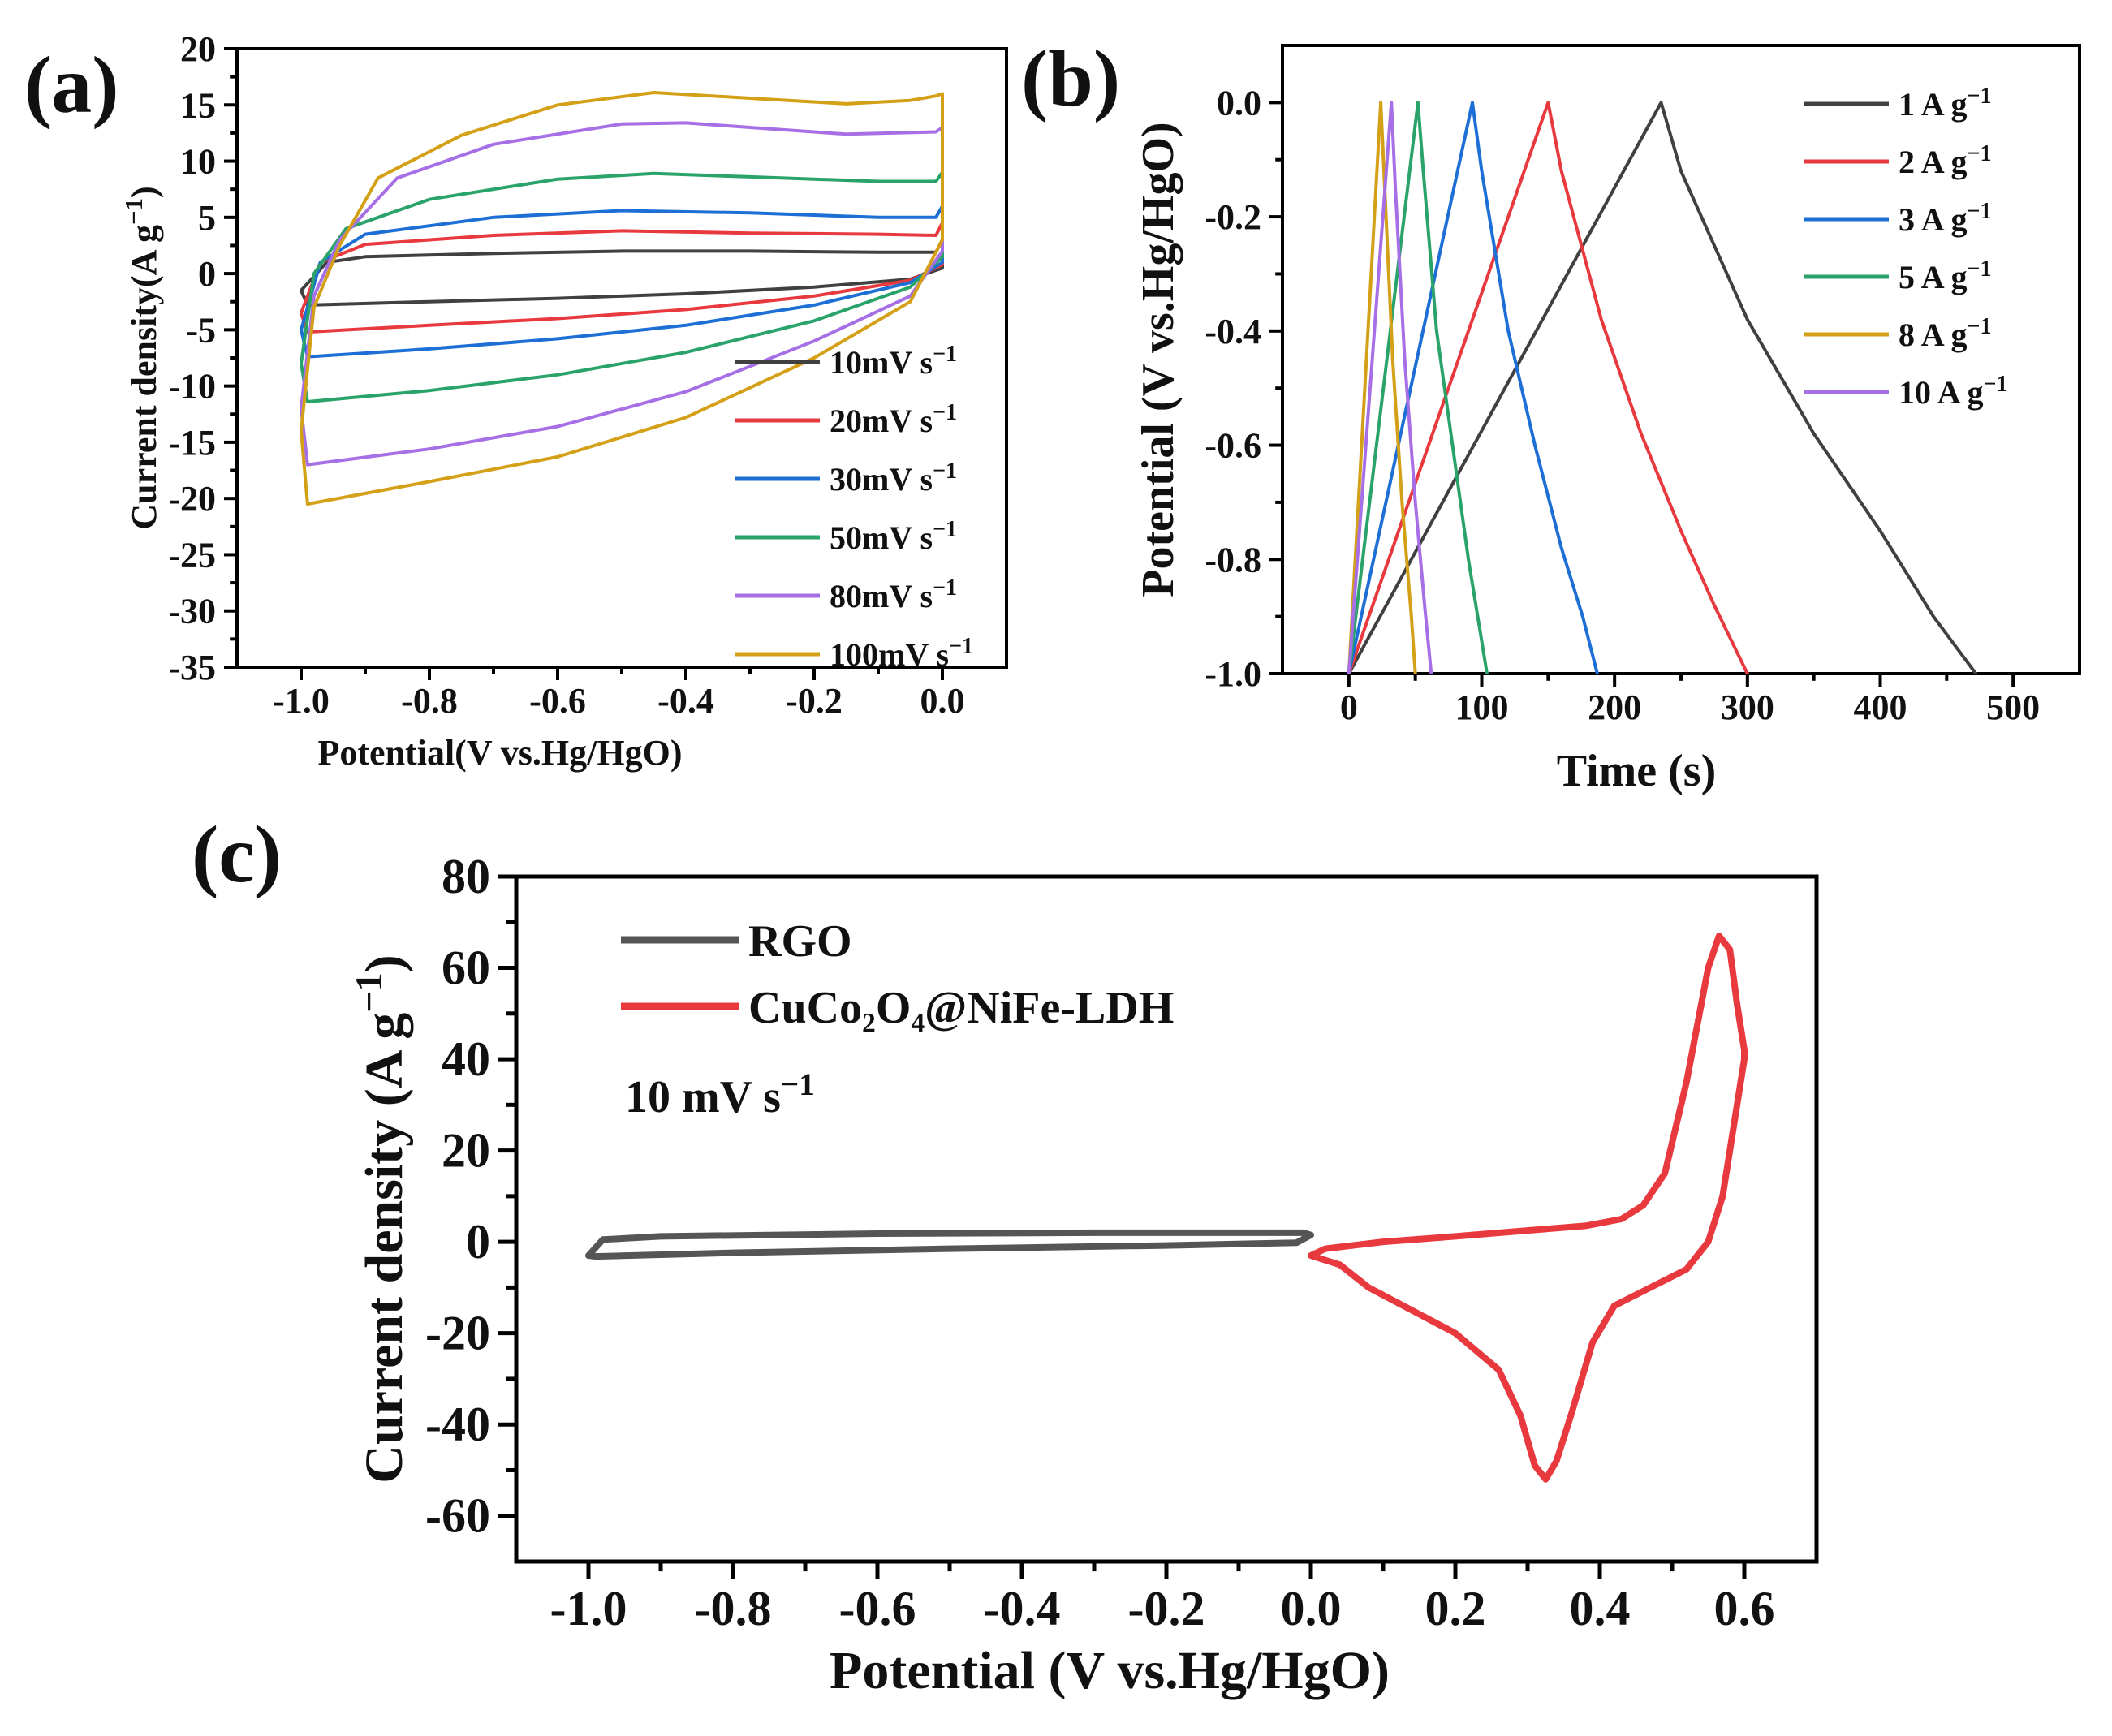 Image resolution: width=2112 pixels, height=1736 pixels. What do you see at coordinates (2013, 707) in the screenshot?
I see `x-tick-label-b-5: 500` at bounding box center [2013, 707].